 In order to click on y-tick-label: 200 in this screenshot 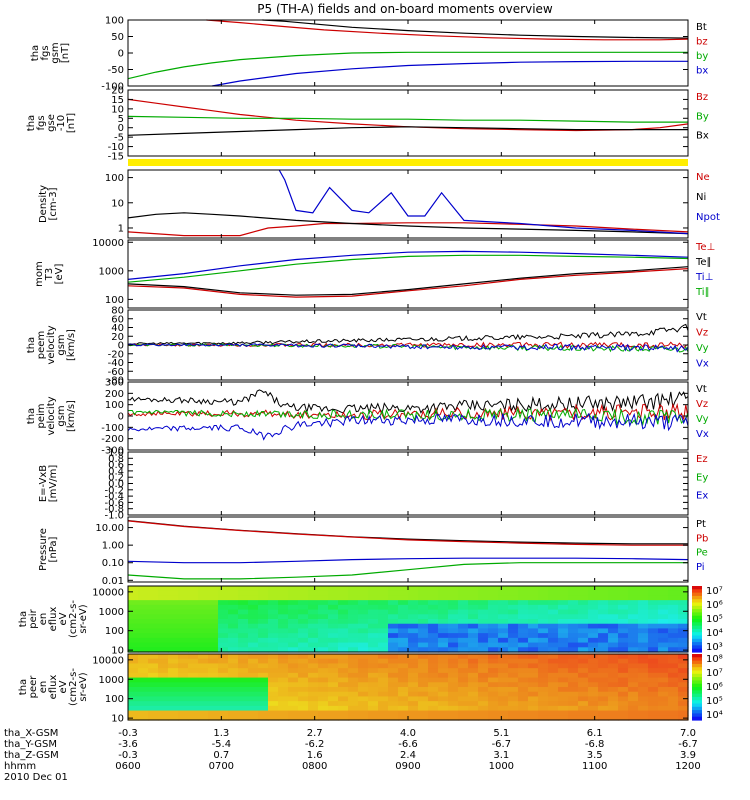, I will do `click(114, 394)`.